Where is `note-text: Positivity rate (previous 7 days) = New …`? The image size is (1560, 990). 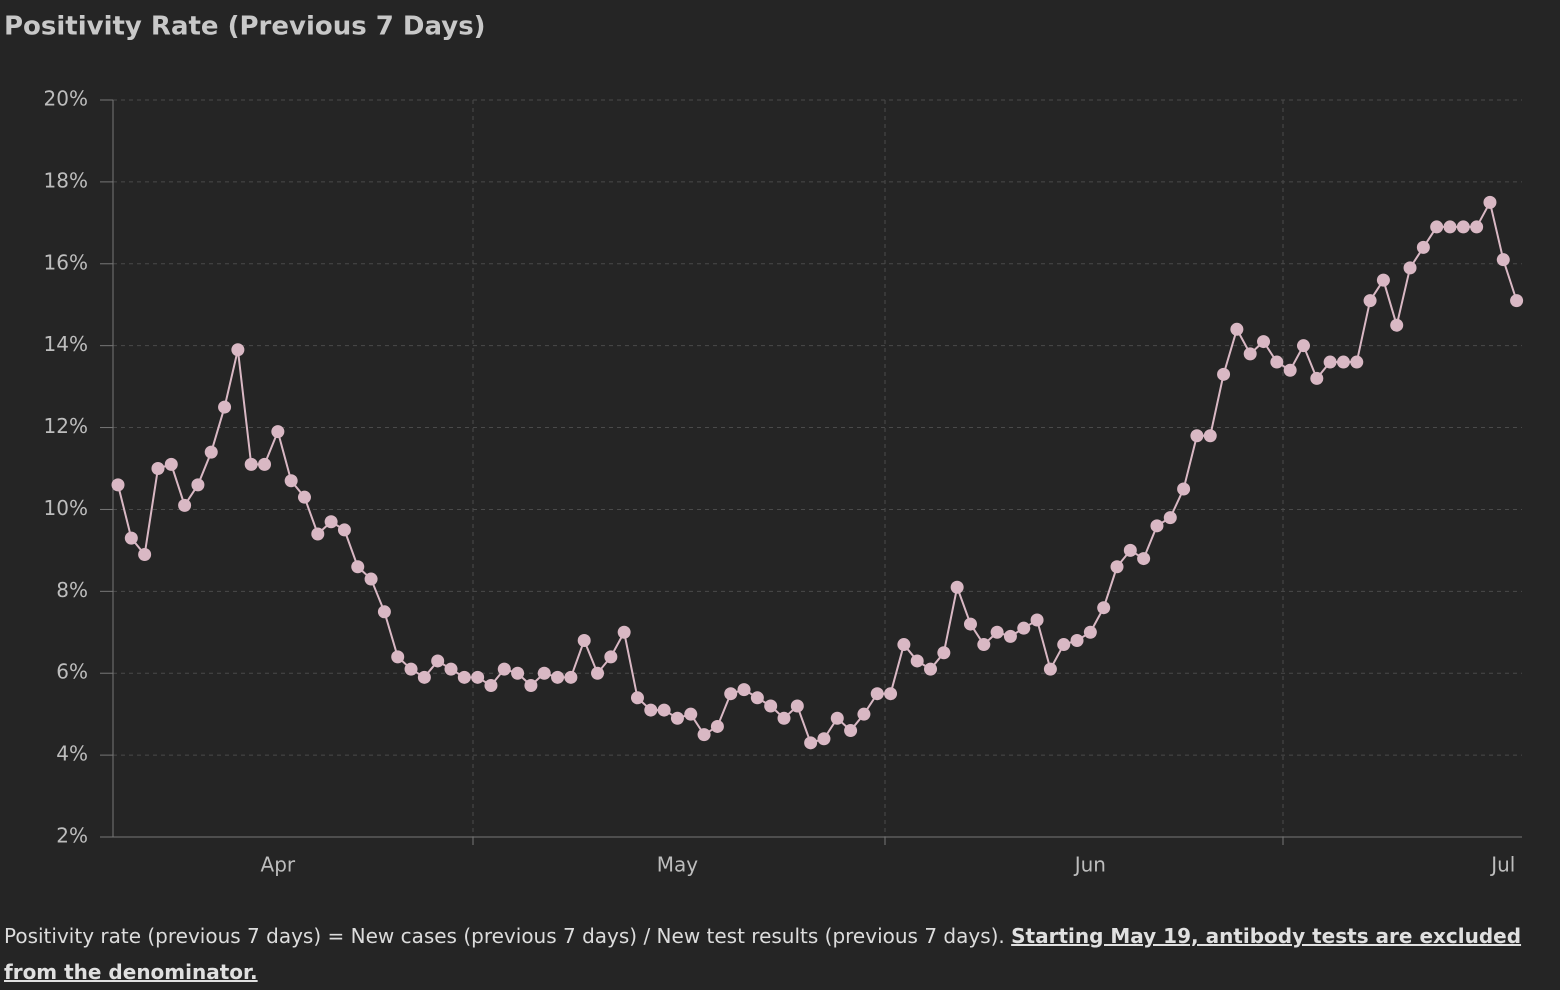 note-text: Positivity rate (previous 7 days) = New … is located at coordinates (504, 936).